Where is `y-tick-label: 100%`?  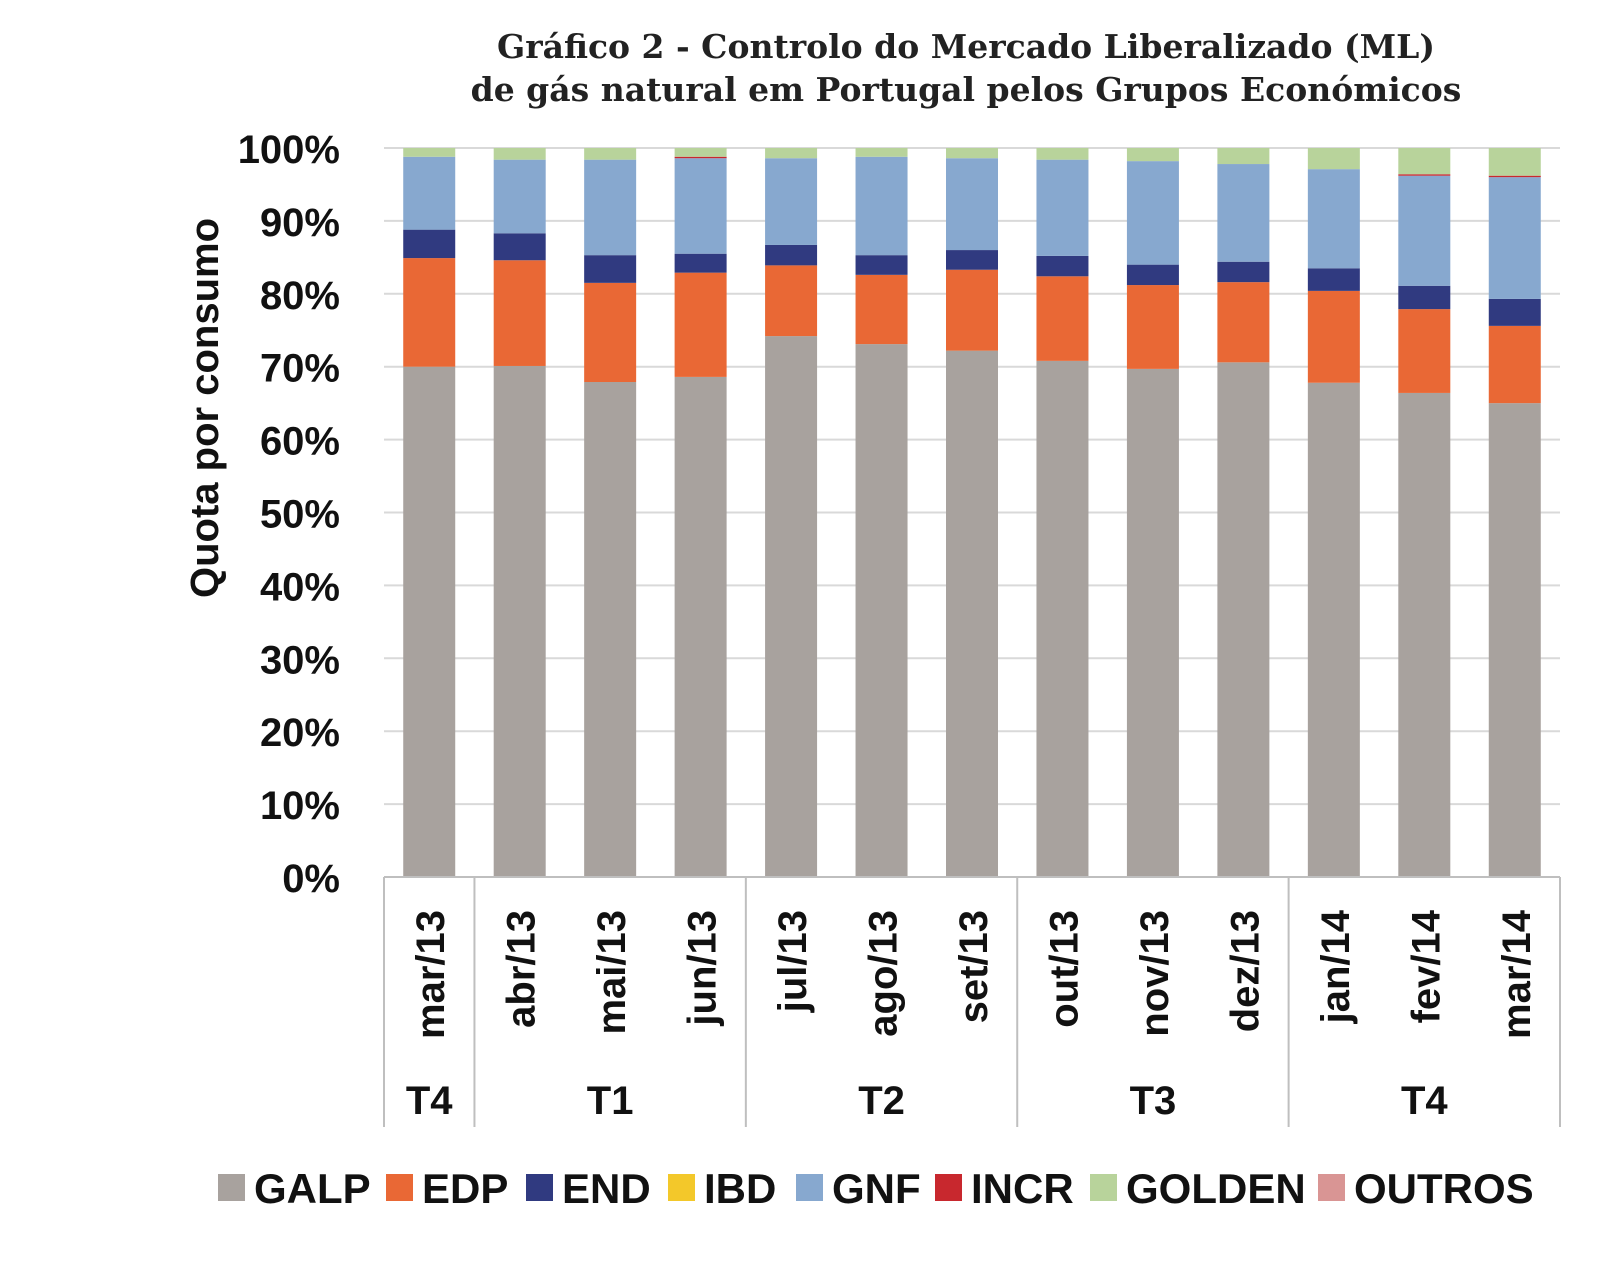 y-tick-label: 100% is located at coordinates (289, 150).